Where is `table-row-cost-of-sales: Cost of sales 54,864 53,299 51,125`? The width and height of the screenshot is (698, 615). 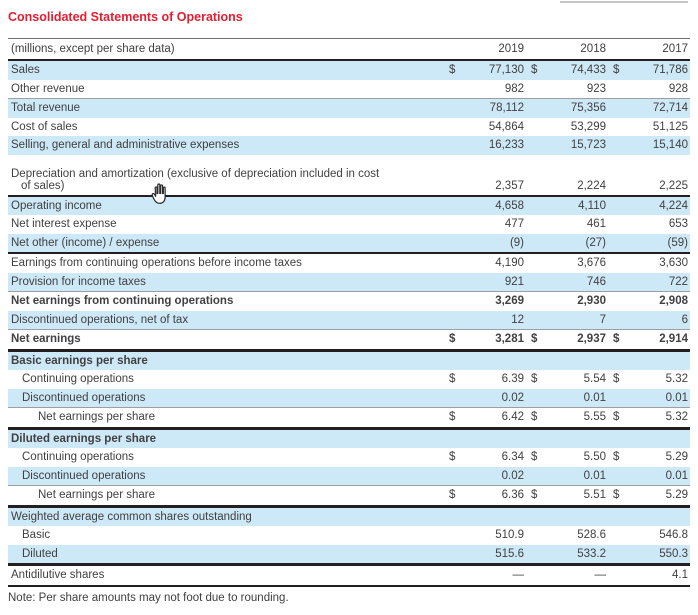
table-row-cost-of-sales: Cost of sales 54,864 53,299 51,125 is located at coordinates (349, 127).